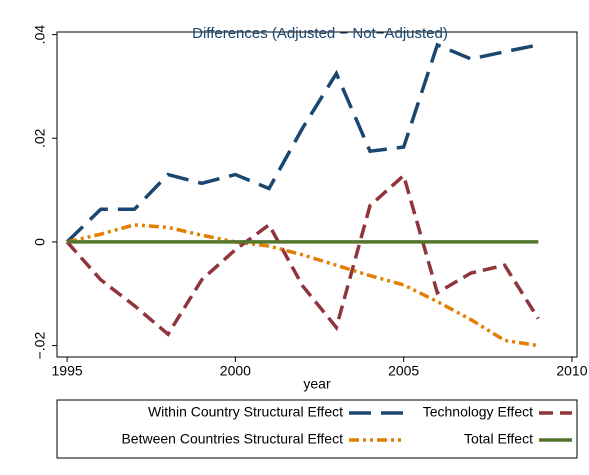 This screenshot has width=589, height=475. What do you see at coordinates (245, 412) in the screenshot?
I see `legend-label: Within Country Structural Effect` at bounding box center [245, 412].